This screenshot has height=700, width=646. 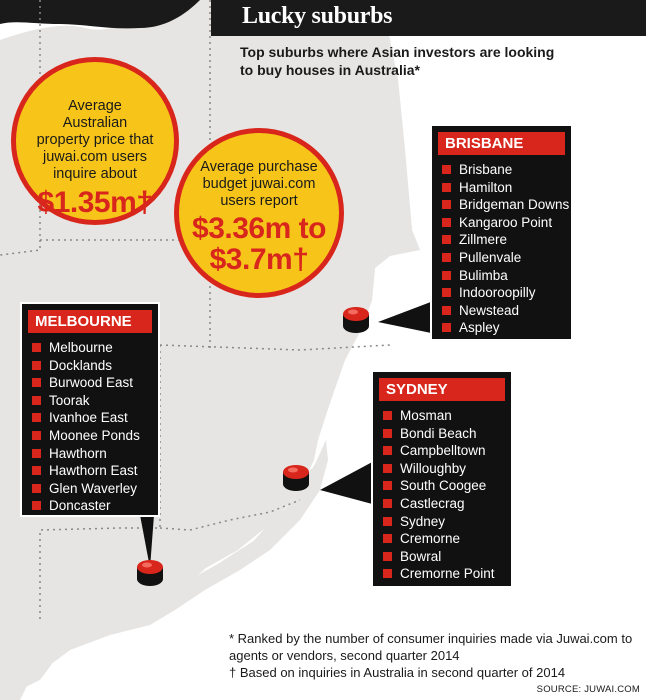 I want to click on suburb-item: Docklands, so click(x=95, y=366).